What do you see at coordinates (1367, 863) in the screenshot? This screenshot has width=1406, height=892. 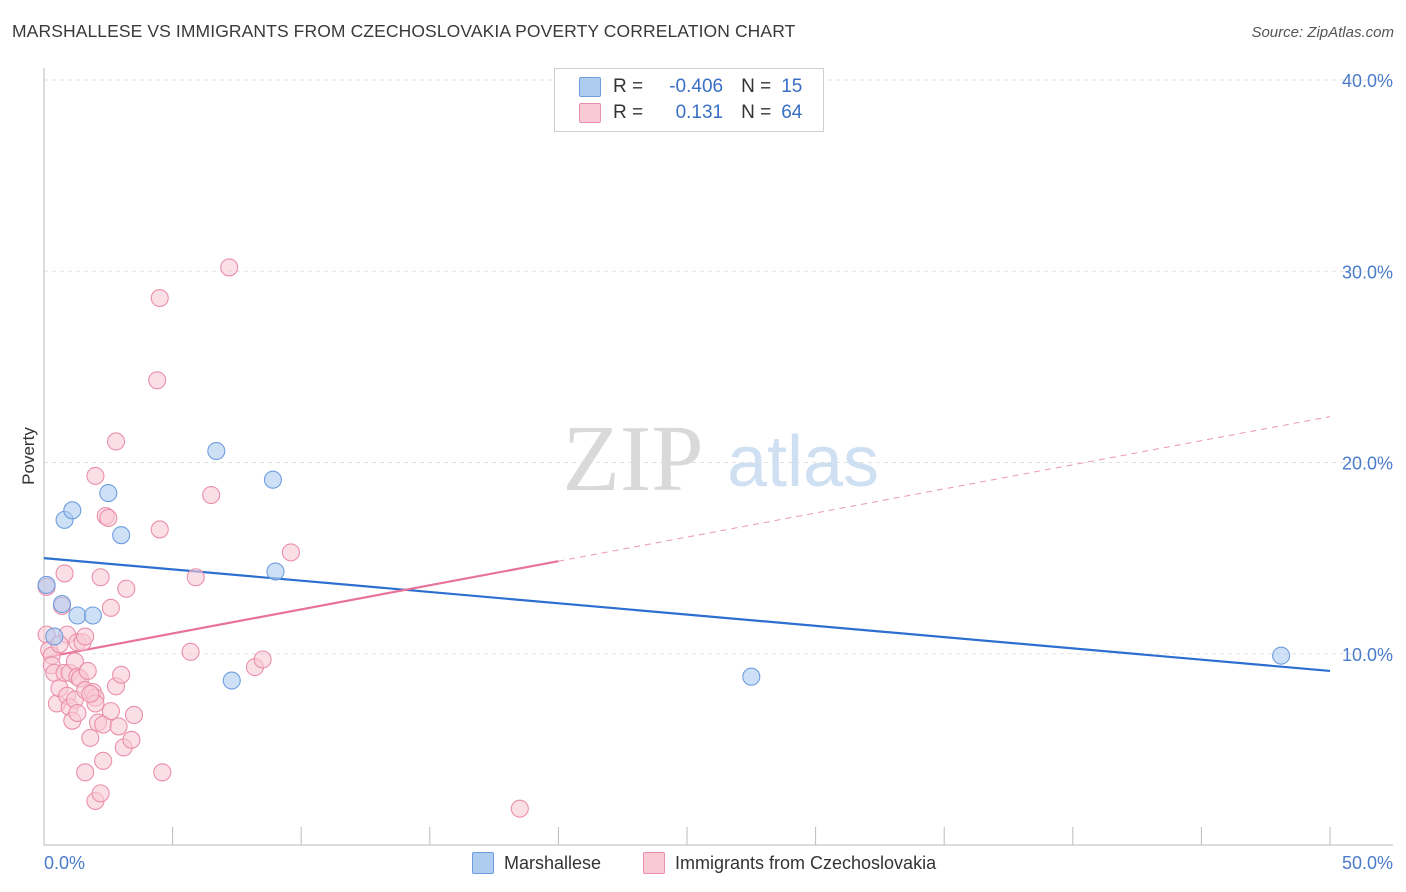 I see `x-tick-label-max: 50.0%` at bounding box center [1367, 863].